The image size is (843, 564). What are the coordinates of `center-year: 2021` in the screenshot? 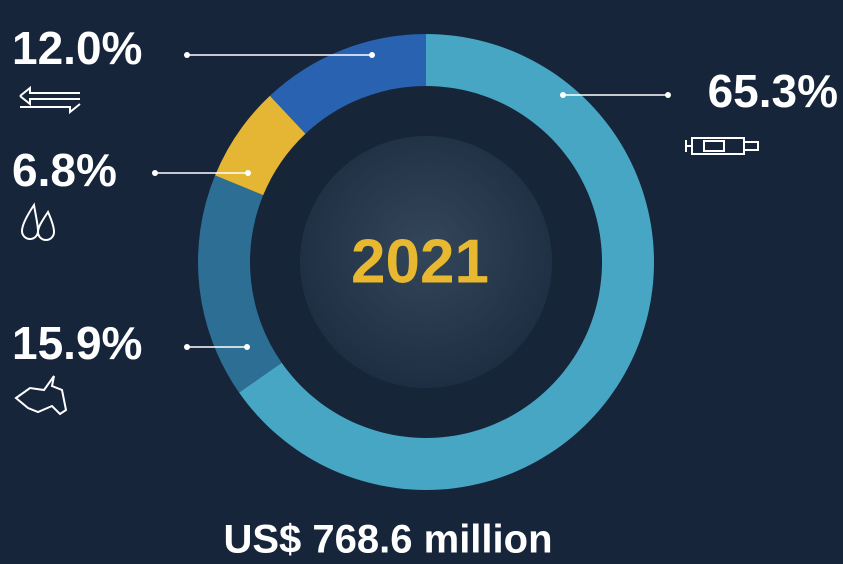 It's located at (420, 261).